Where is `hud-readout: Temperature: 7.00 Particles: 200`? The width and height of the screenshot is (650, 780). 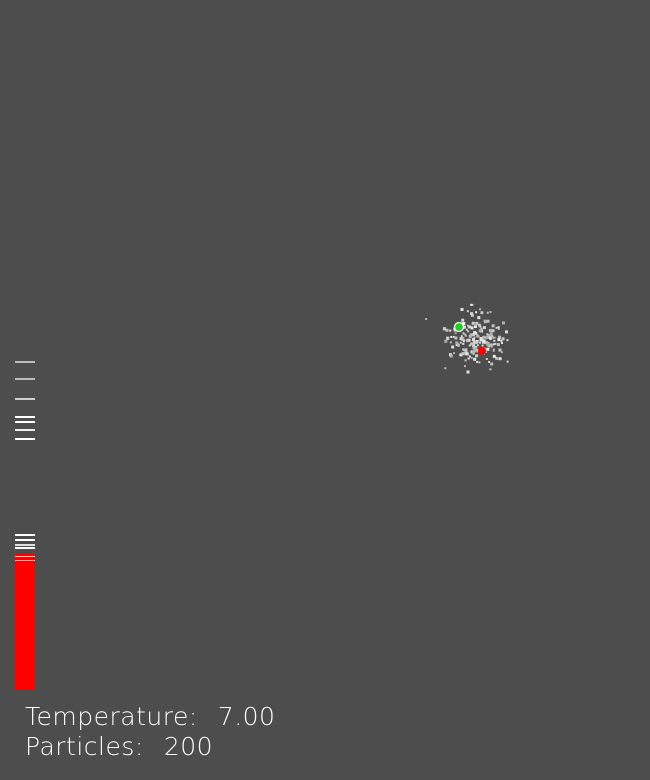
hud-readout: Temperature: 7.00 Particles: 200 is located at coordinates (150, 732).